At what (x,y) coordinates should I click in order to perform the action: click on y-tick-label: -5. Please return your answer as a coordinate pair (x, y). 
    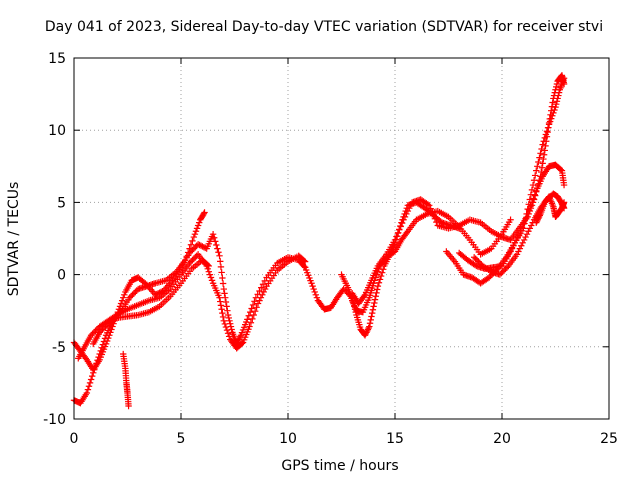
    Looking at the image, I should click on (59, 348).